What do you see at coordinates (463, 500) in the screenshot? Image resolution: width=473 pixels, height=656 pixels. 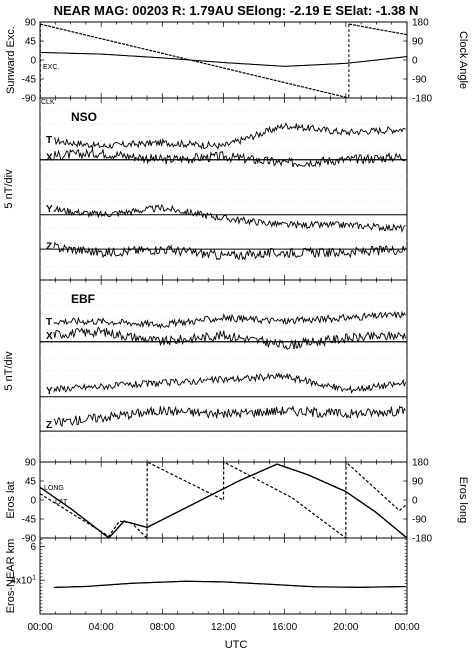 I see `y-axis-label-right: Eros long` at bounding box center [463, 500].